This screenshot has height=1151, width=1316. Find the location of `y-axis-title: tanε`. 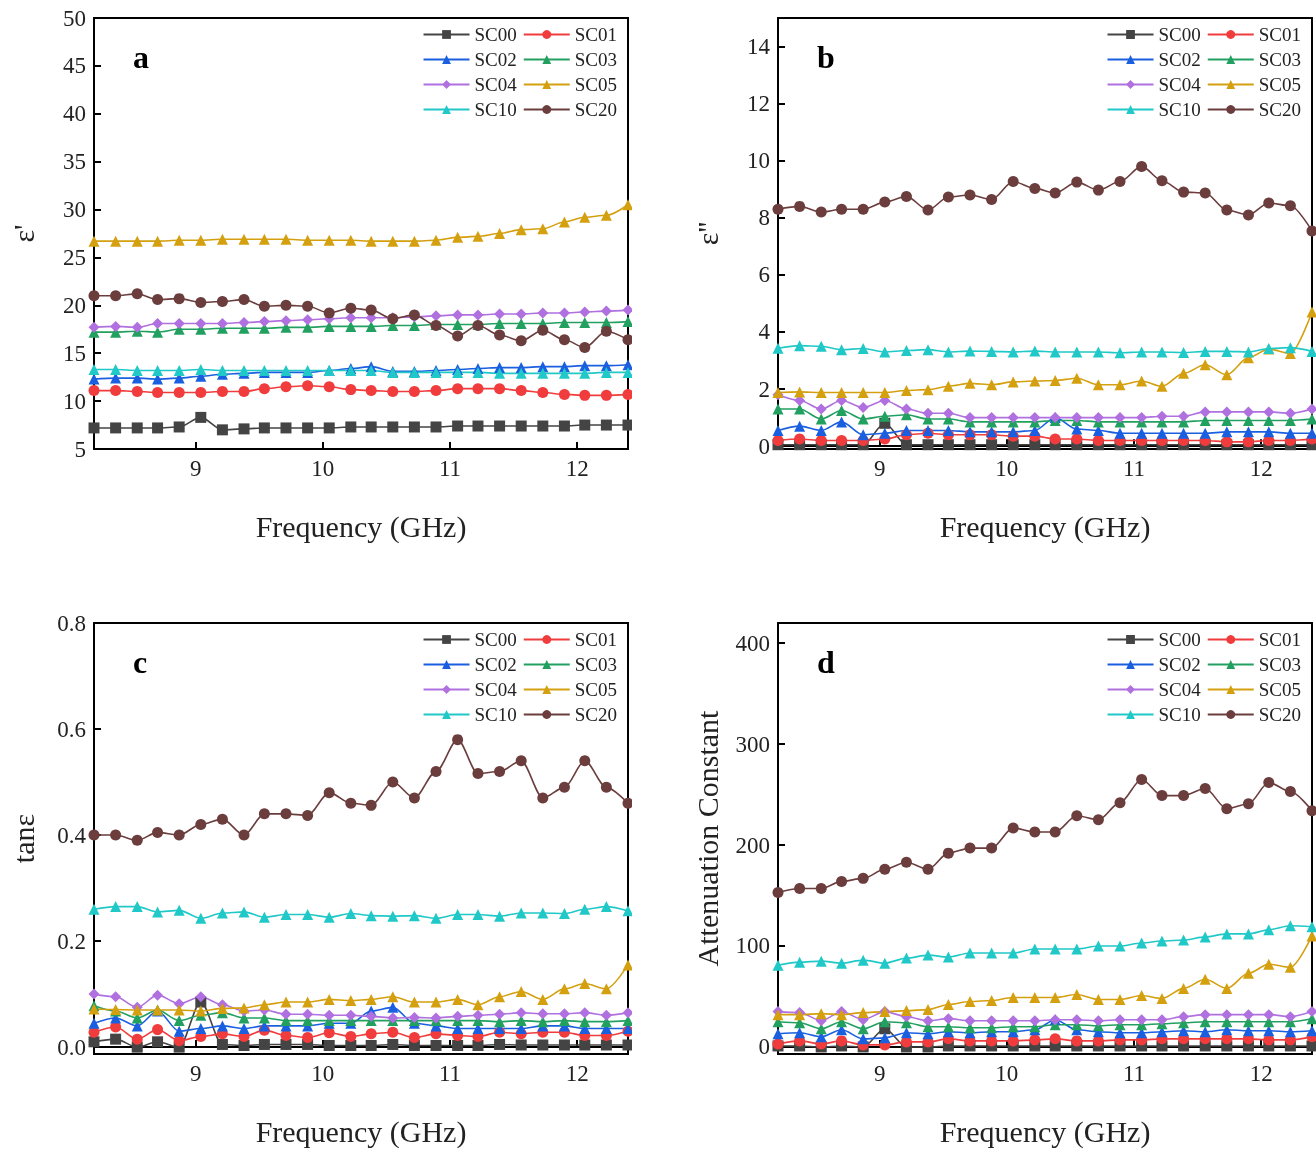

y-axis-title: tanε is located at coordinates (23, 838).